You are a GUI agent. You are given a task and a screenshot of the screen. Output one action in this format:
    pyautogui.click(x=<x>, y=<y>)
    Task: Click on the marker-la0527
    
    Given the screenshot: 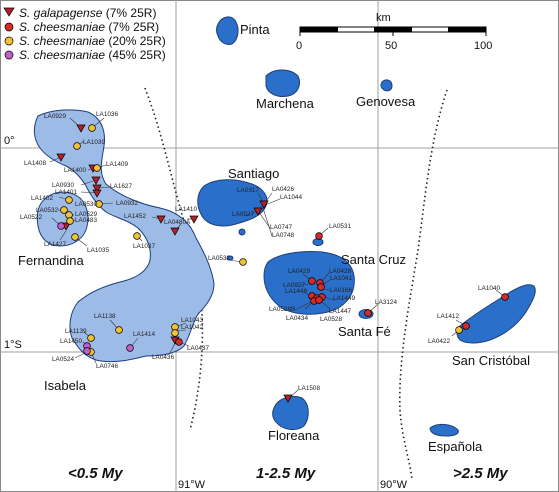 What is the action you would take?
    pyautogui.click(x=258, y=211)
    